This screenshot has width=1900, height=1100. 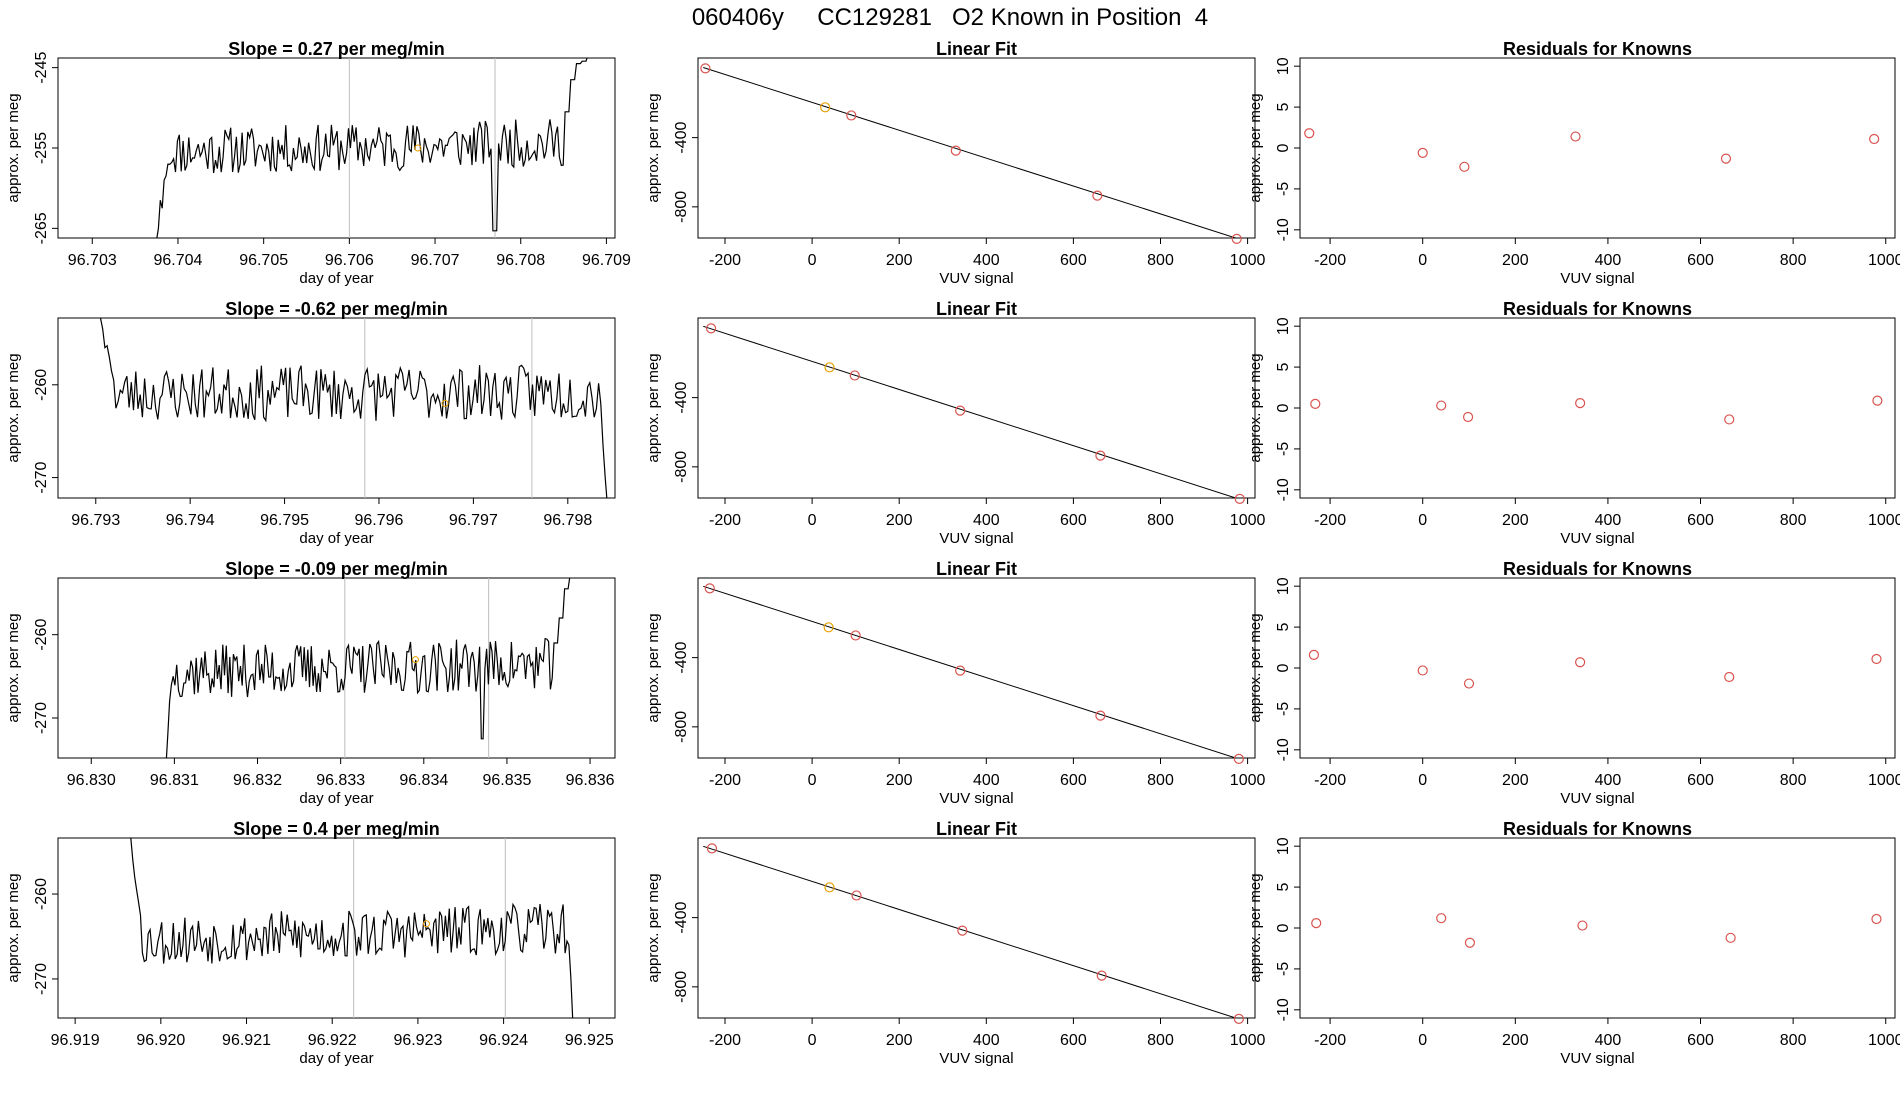 What do you see at coordinates (417, 1040) in the screenshot?
I see `x-tick-label: 96.923` at bounding box center [417, 1040].